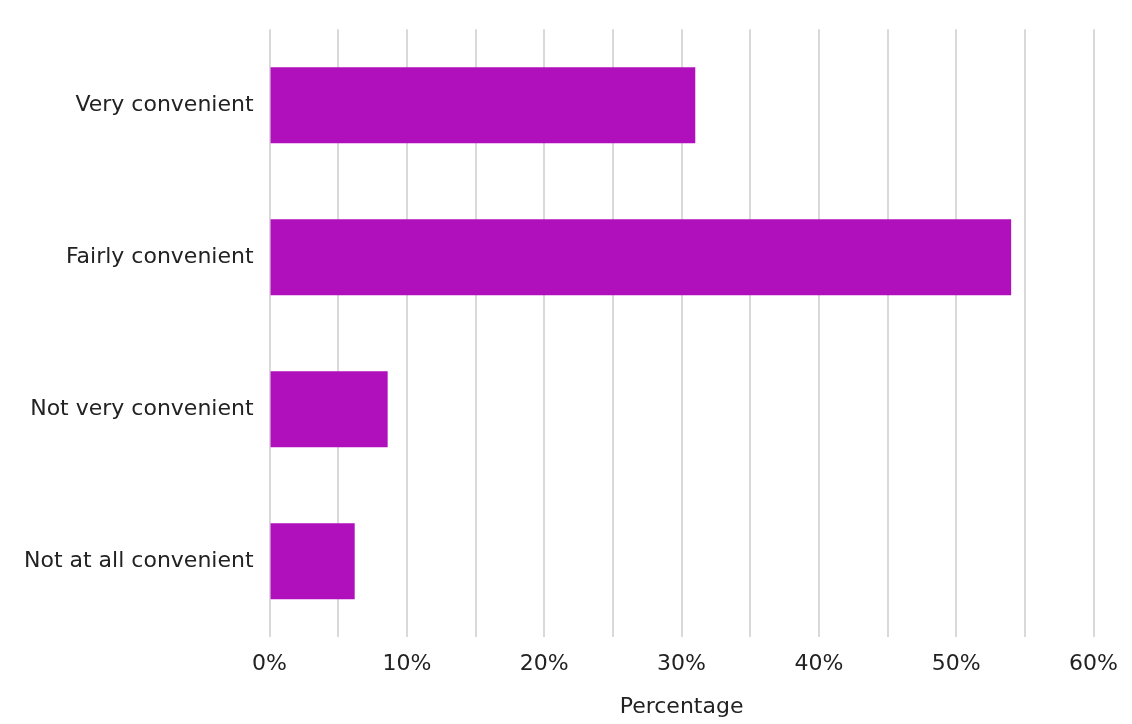 This screenshot has height=724, width=1132. Describe the element at coordinates (138, 559) in the screenshot. I see `y-tick-label: Not at all convenient` at that location.